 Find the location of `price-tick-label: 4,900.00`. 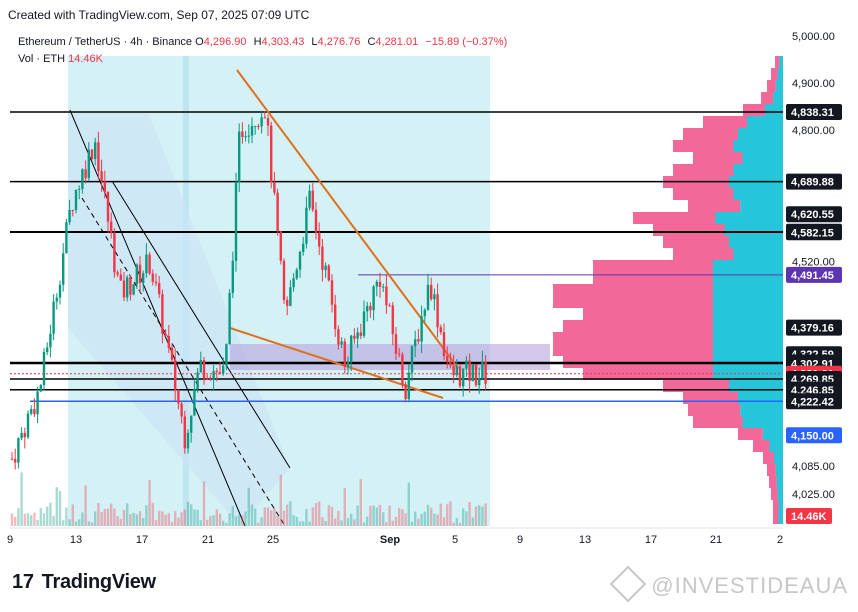

price-tick-label: 4,900.00 is located at coordinates (813, 84).